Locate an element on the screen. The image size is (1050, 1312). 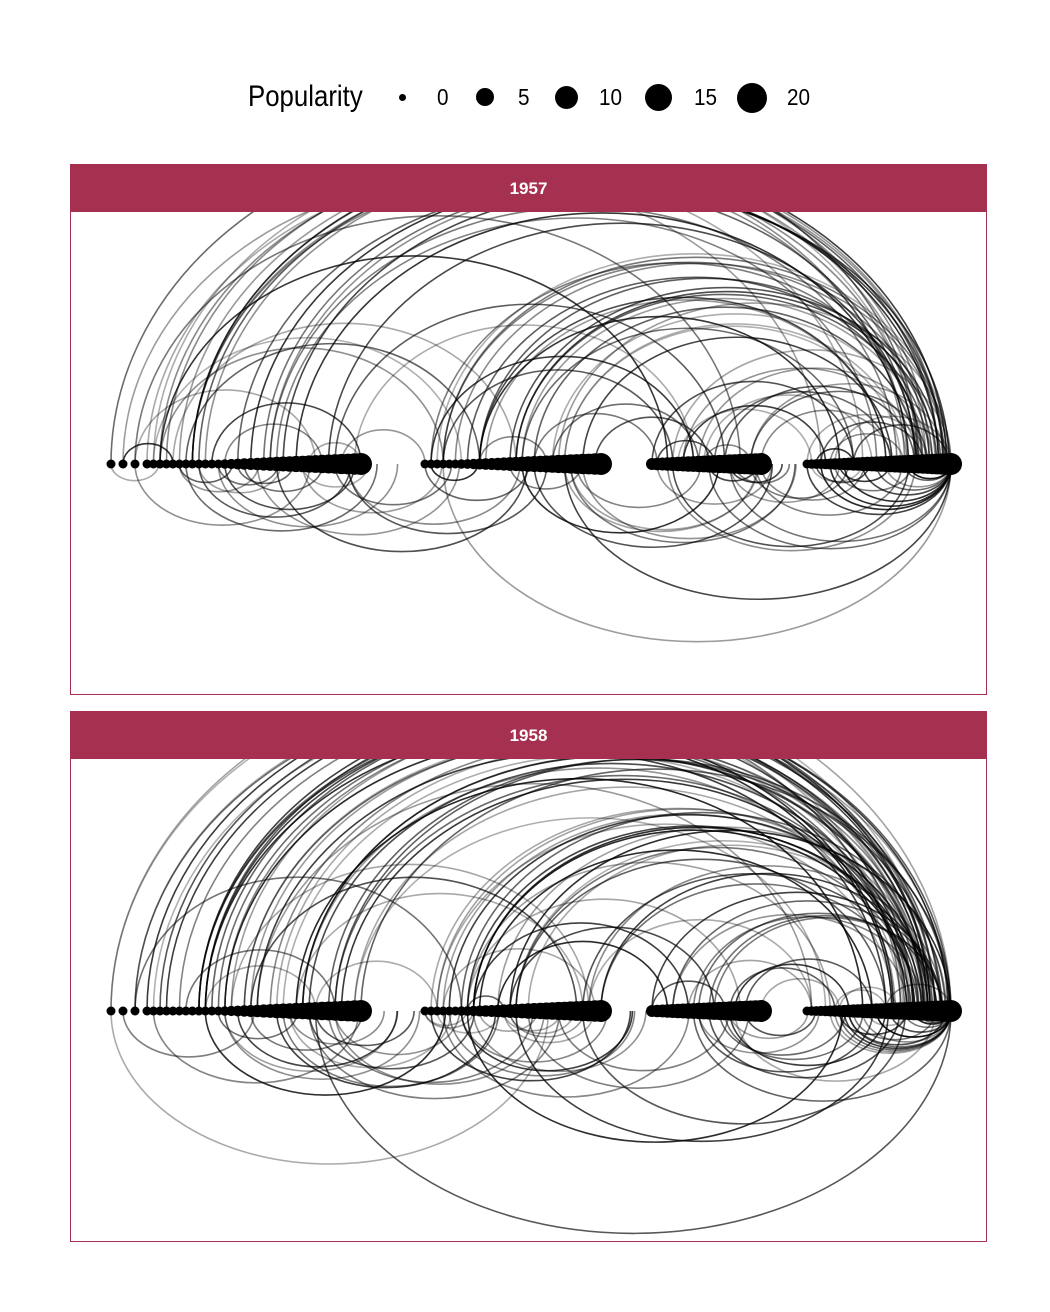
legend-label-5: 5 is located at coordinates (524, 97).